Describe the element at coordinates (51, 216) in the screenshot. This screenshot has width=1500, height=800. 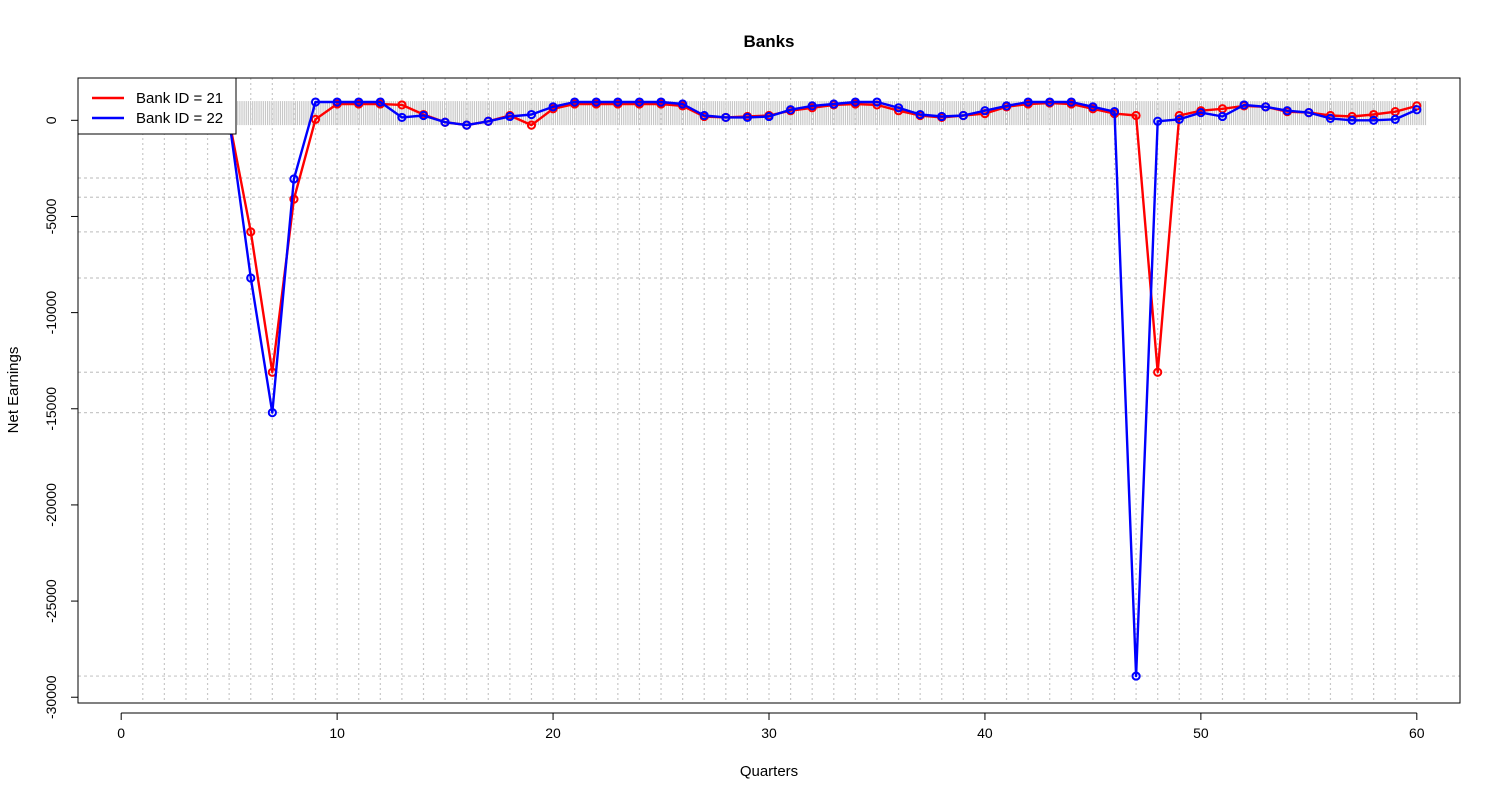
I see `y-tick-label: -5000` at that location.